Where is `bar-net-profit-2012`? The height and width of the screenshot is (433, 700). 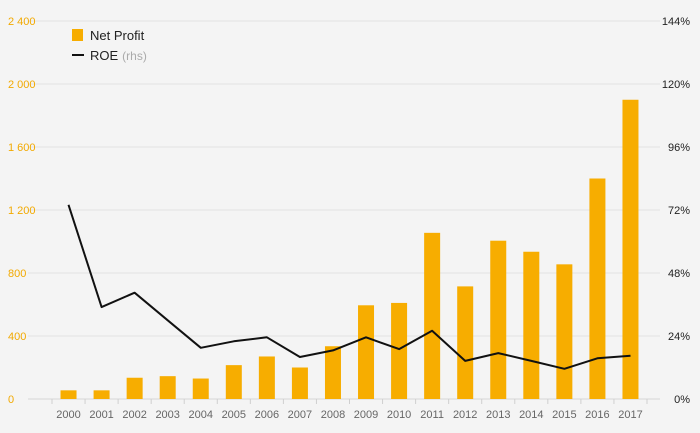 bar-net-profit-2012 is located at coordinates (465, 342).